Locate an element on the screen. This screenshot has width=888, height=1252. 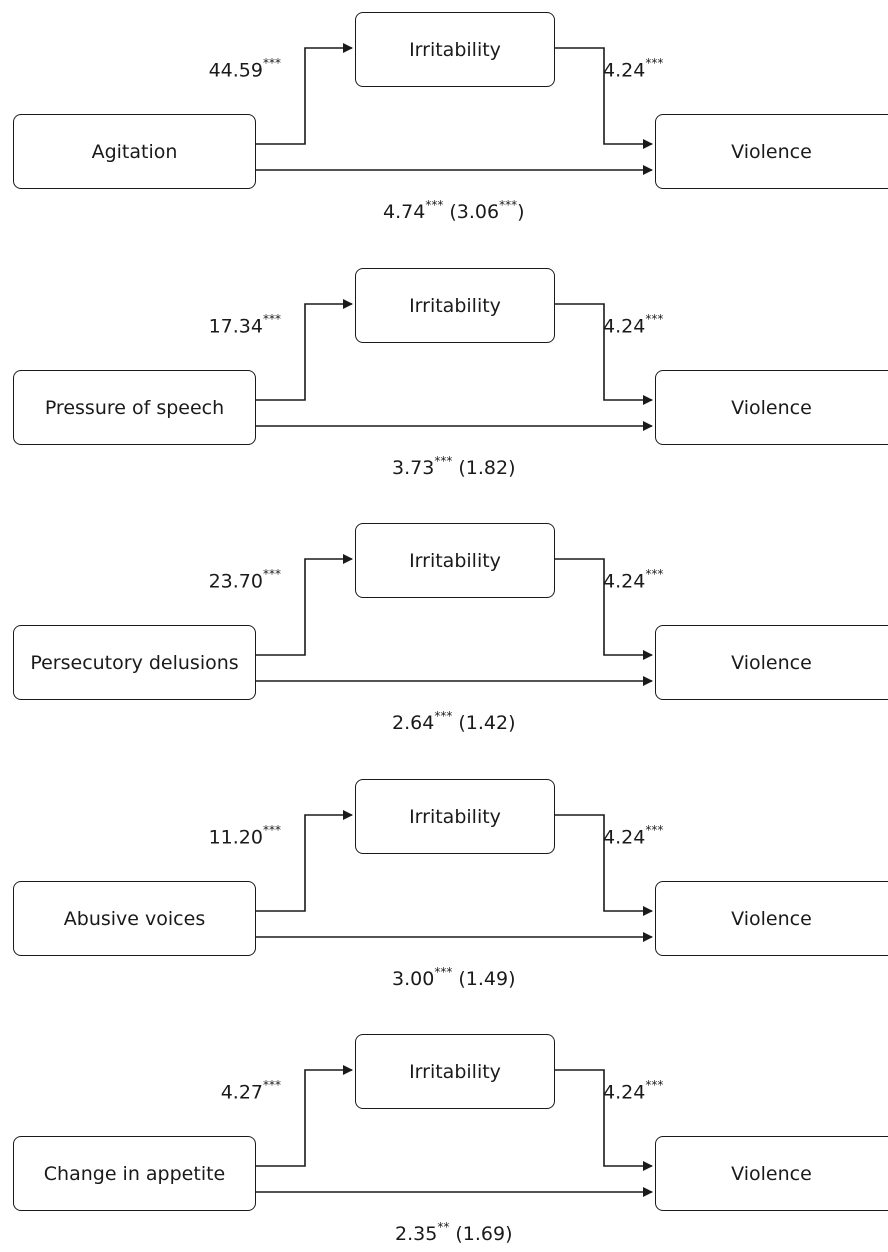
a-path-coefficient: 17.34*** is located at coordinates (244, 325).